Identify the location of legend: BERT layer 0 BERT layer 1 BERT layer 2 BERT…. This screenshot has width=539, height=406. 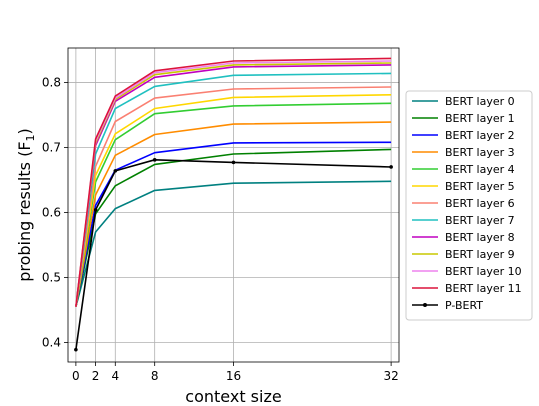
(469, 205).